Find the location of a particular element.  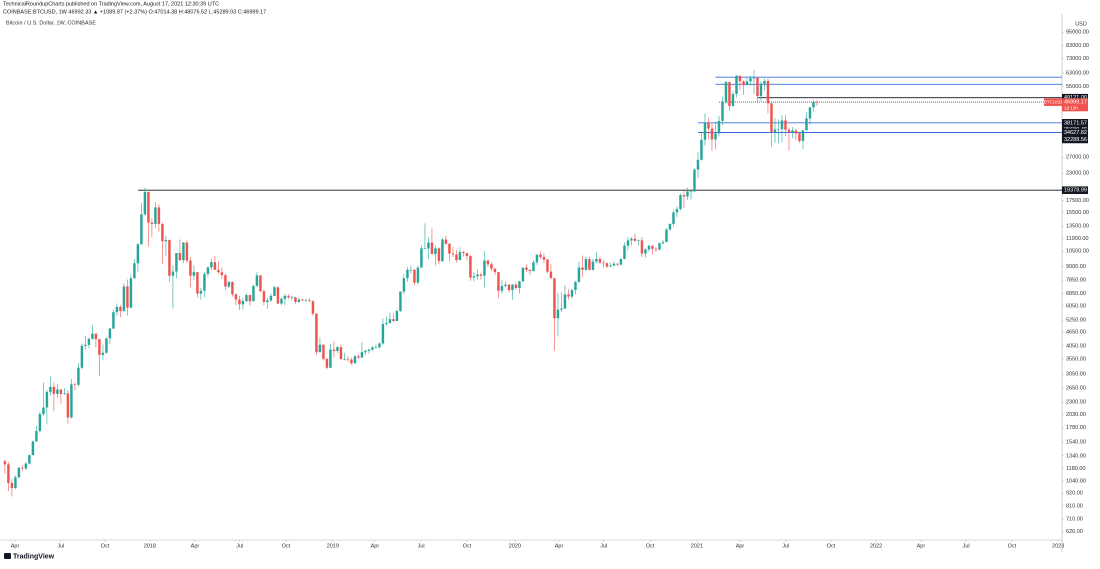

level-label-box is located at coordinates (1075, 139).